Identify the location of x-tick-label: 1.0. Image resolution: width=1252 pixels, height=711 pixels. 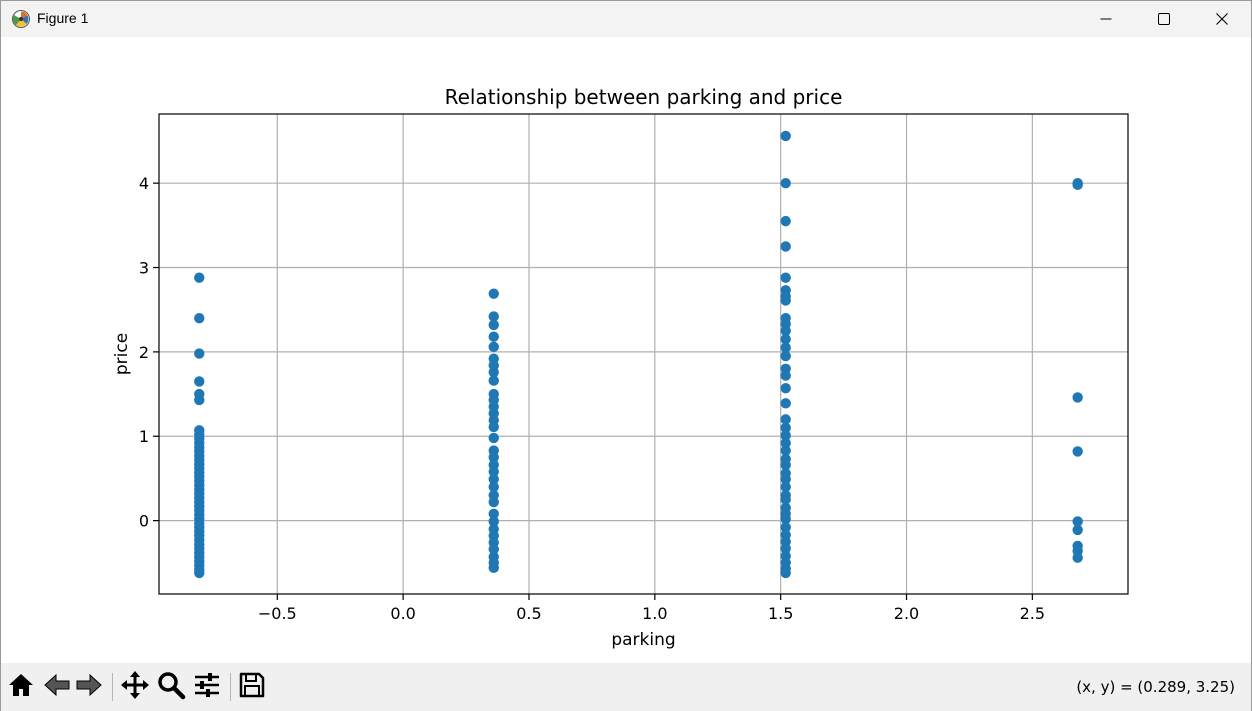
(654, 613).